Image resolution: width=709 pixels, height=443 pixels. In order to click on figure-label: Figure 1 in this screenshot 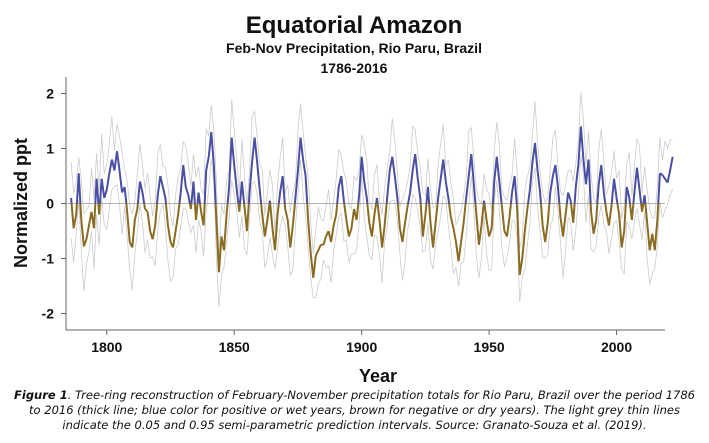, I will do `click(41, 395)`.